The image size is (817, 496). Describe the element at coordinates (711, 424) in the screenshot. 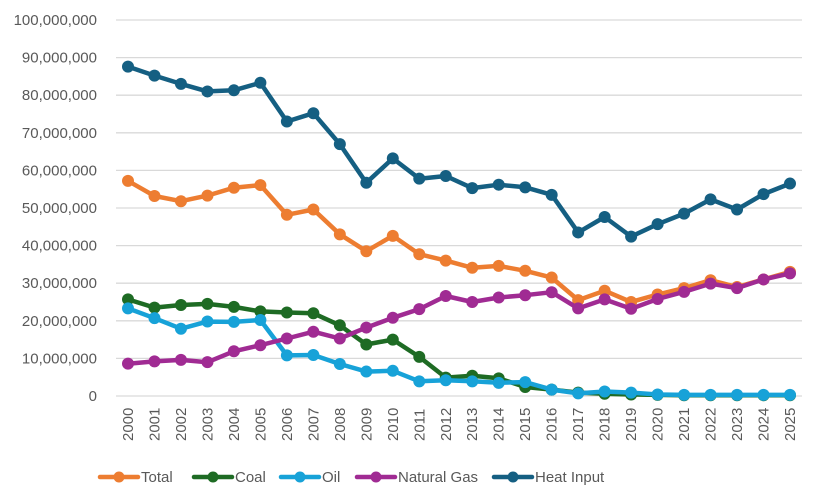

I see `x-tick-label: 2022` at that location.